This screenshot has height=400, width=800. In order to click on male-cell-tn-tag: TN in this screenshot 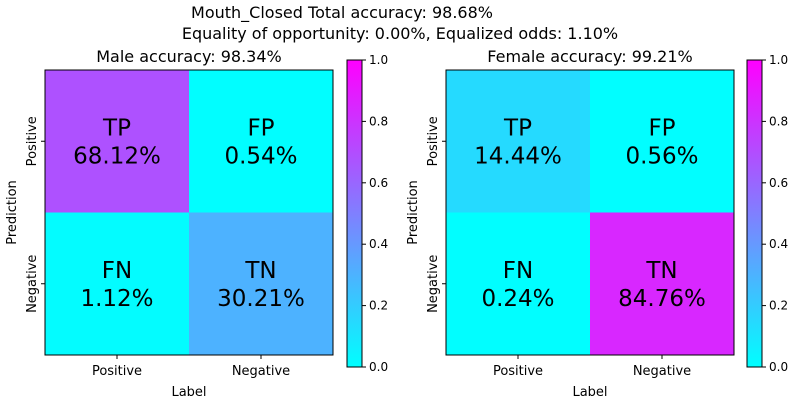, I will do `click(260, 271)`.